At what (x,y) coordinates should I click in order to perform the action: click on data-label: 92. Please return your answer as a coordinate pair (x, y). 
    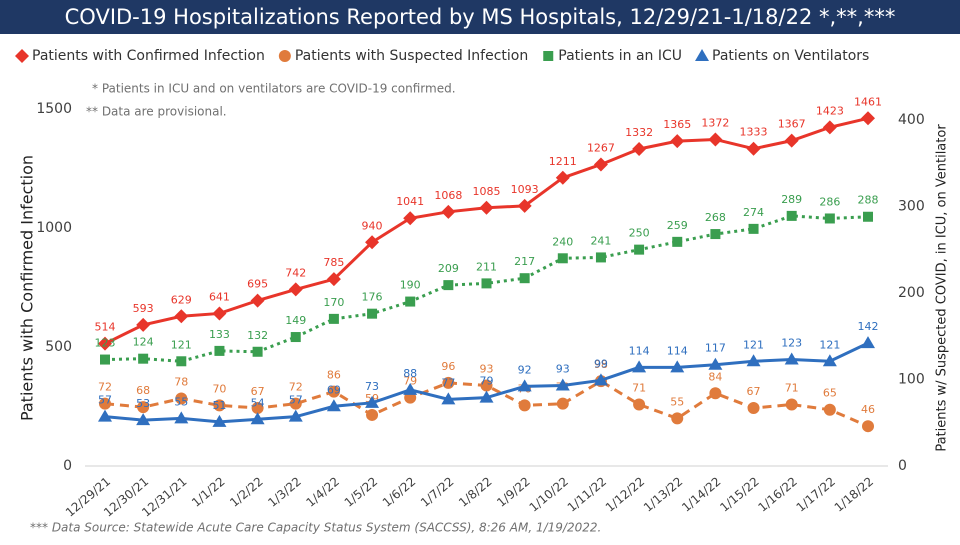
    Looking at the image, I should click on (525, 369).